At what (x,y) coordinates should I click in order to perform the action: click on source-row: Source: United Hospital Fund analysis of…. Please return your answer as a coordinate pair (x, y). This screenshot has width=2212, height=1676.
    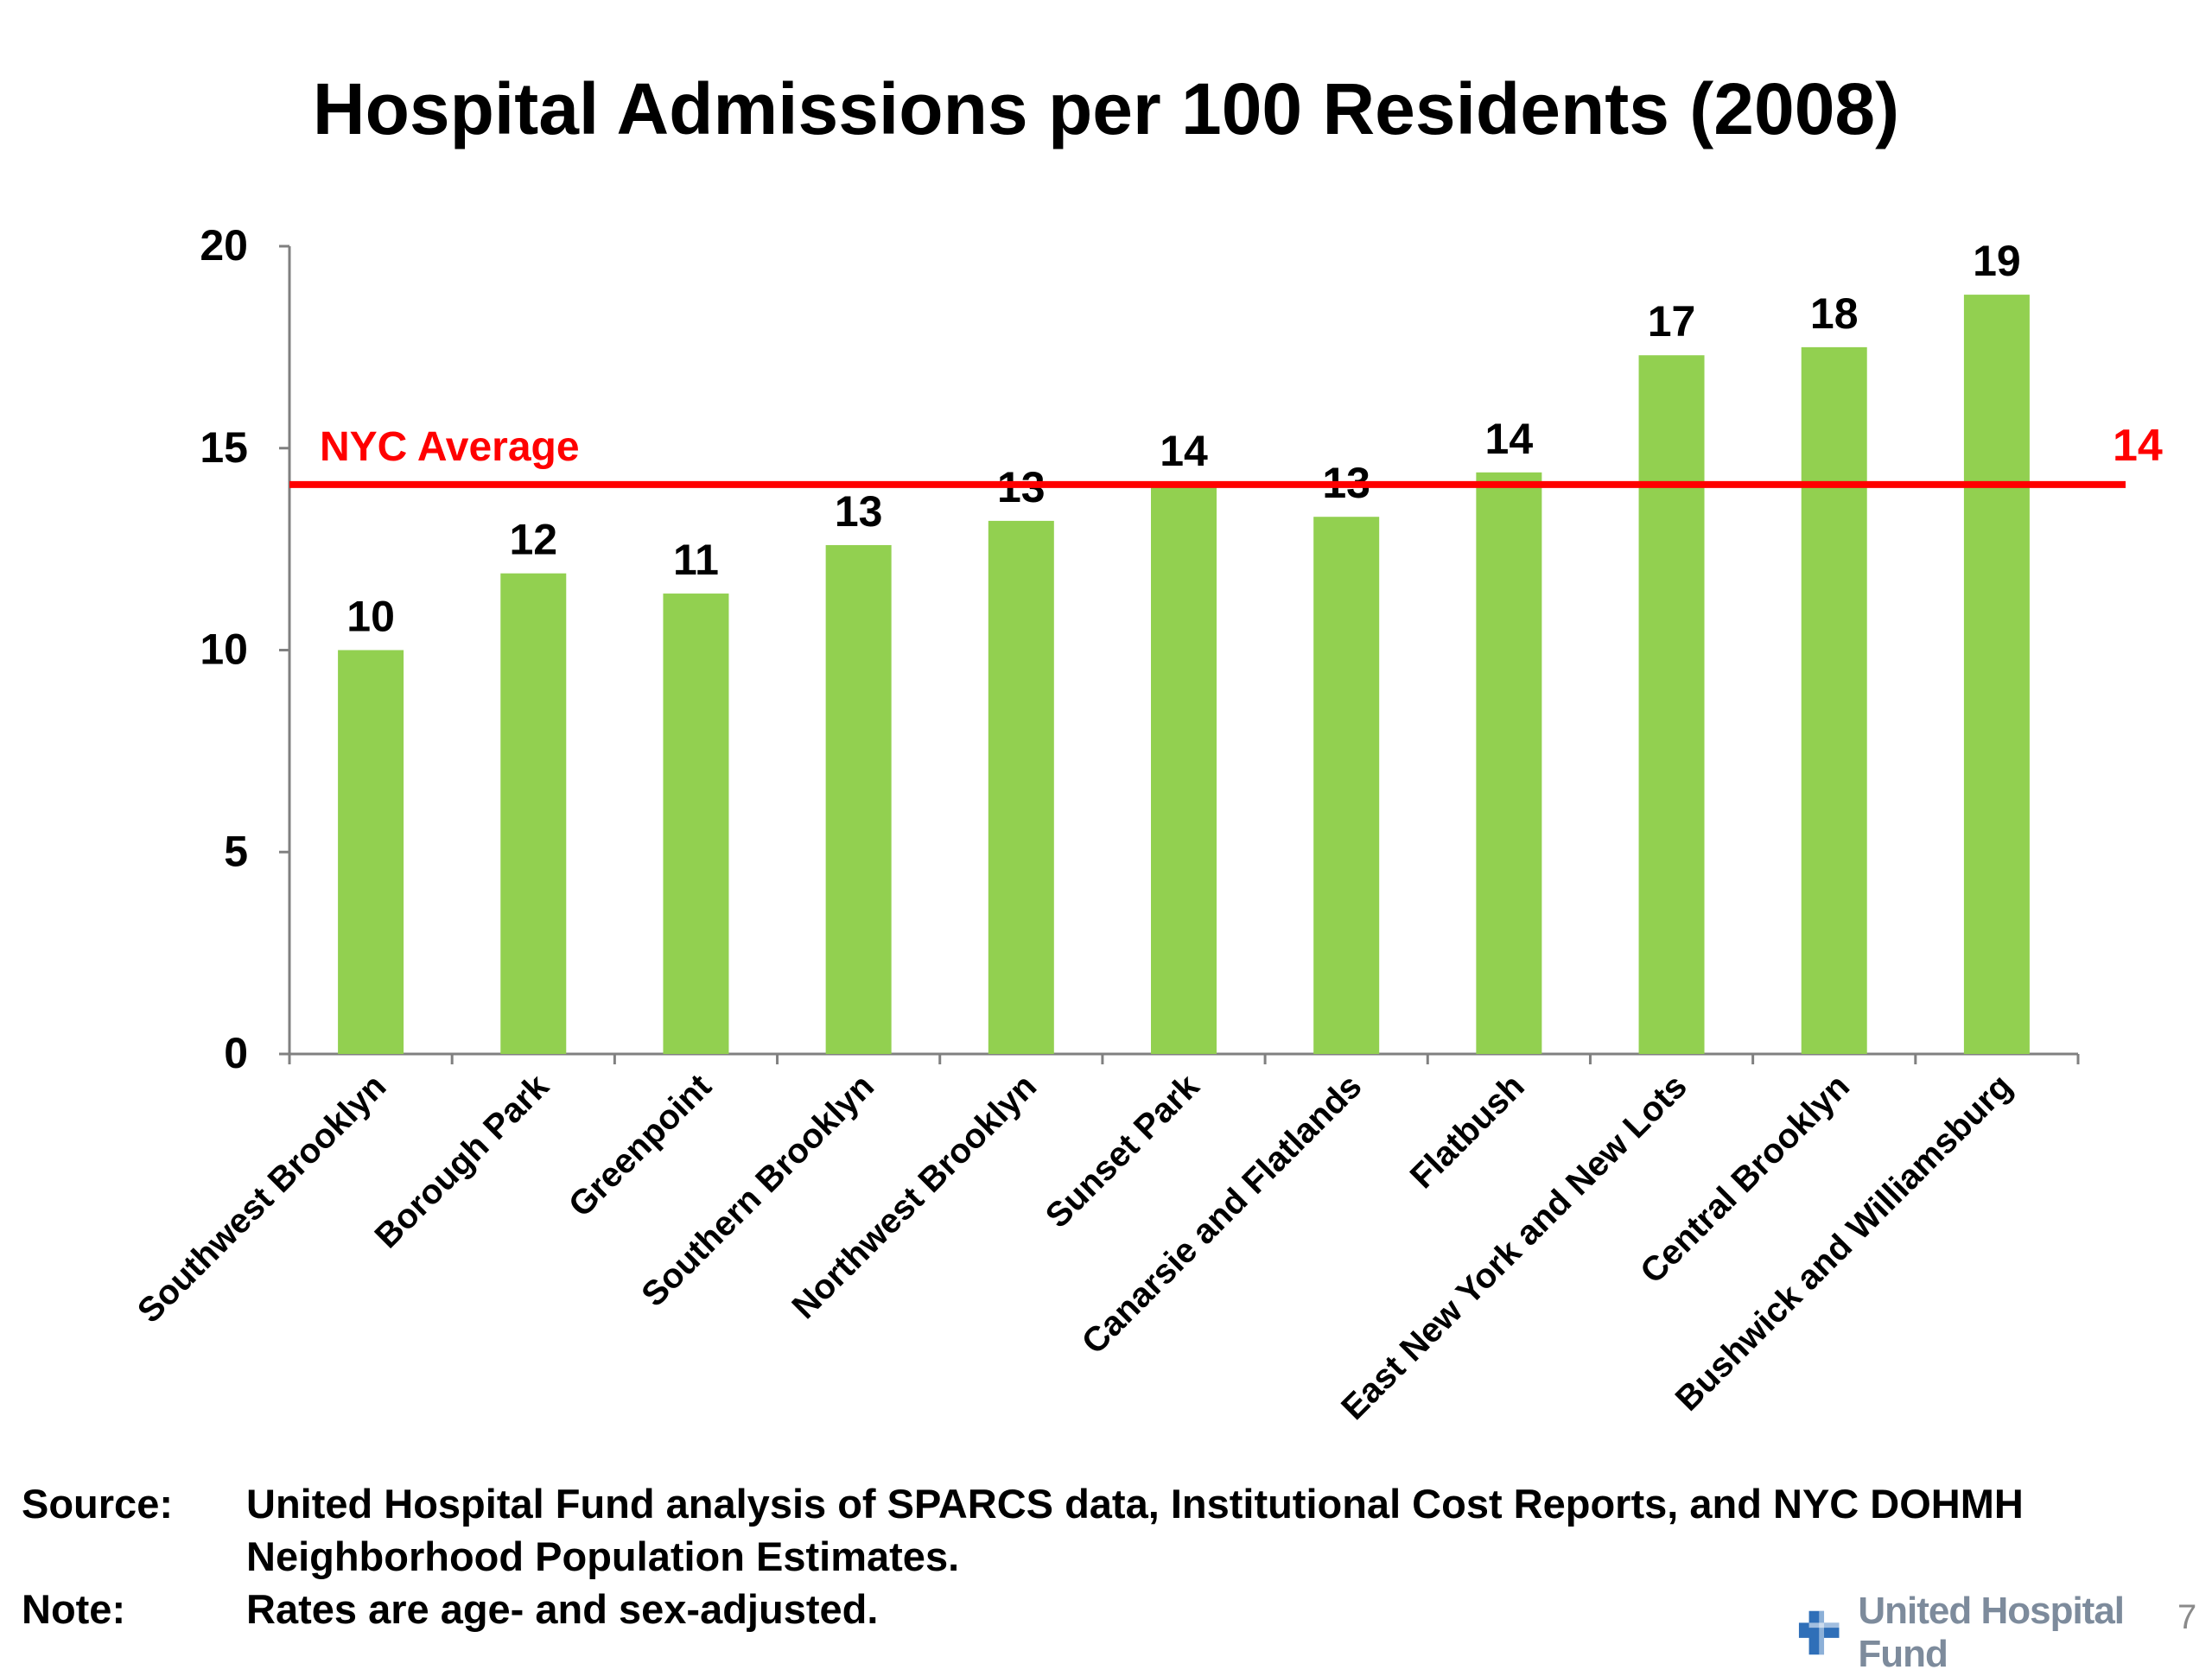
    Looking at the image, I should click on (1041, 1530).